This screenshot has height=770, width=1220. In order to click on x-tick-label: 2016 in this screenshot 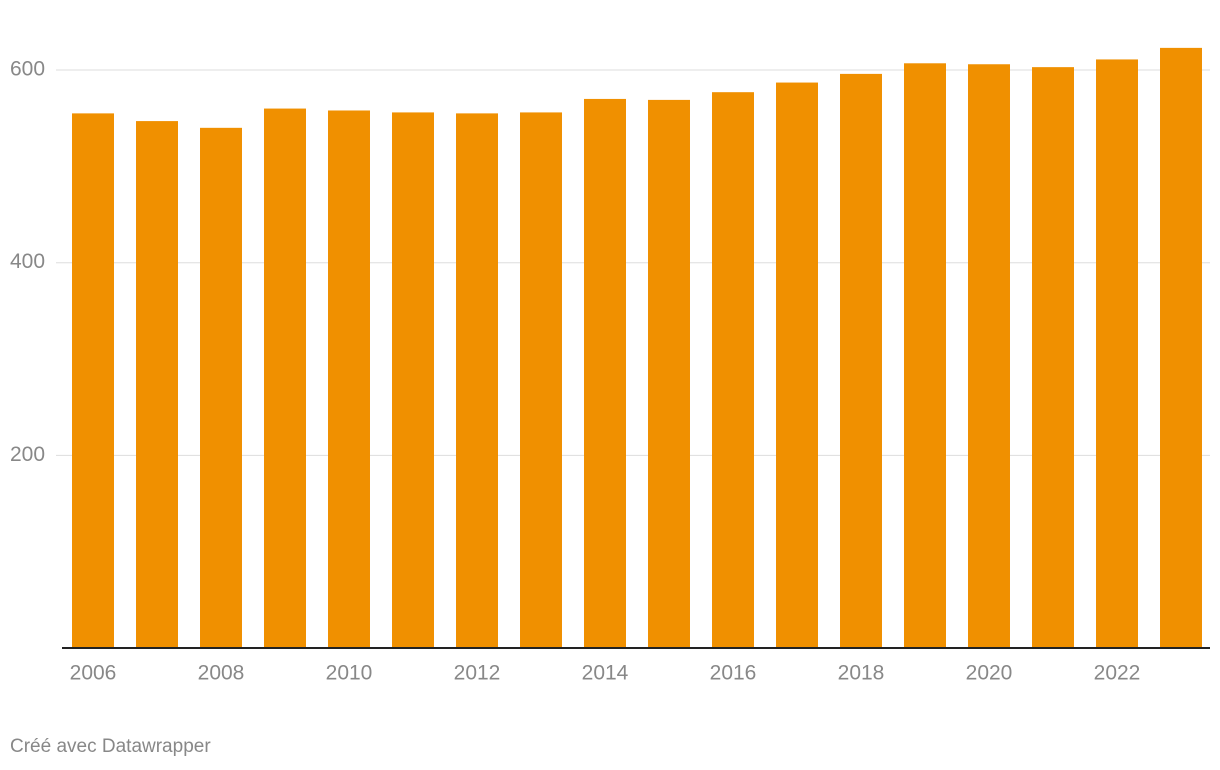, I will do `click(733, 673)`.